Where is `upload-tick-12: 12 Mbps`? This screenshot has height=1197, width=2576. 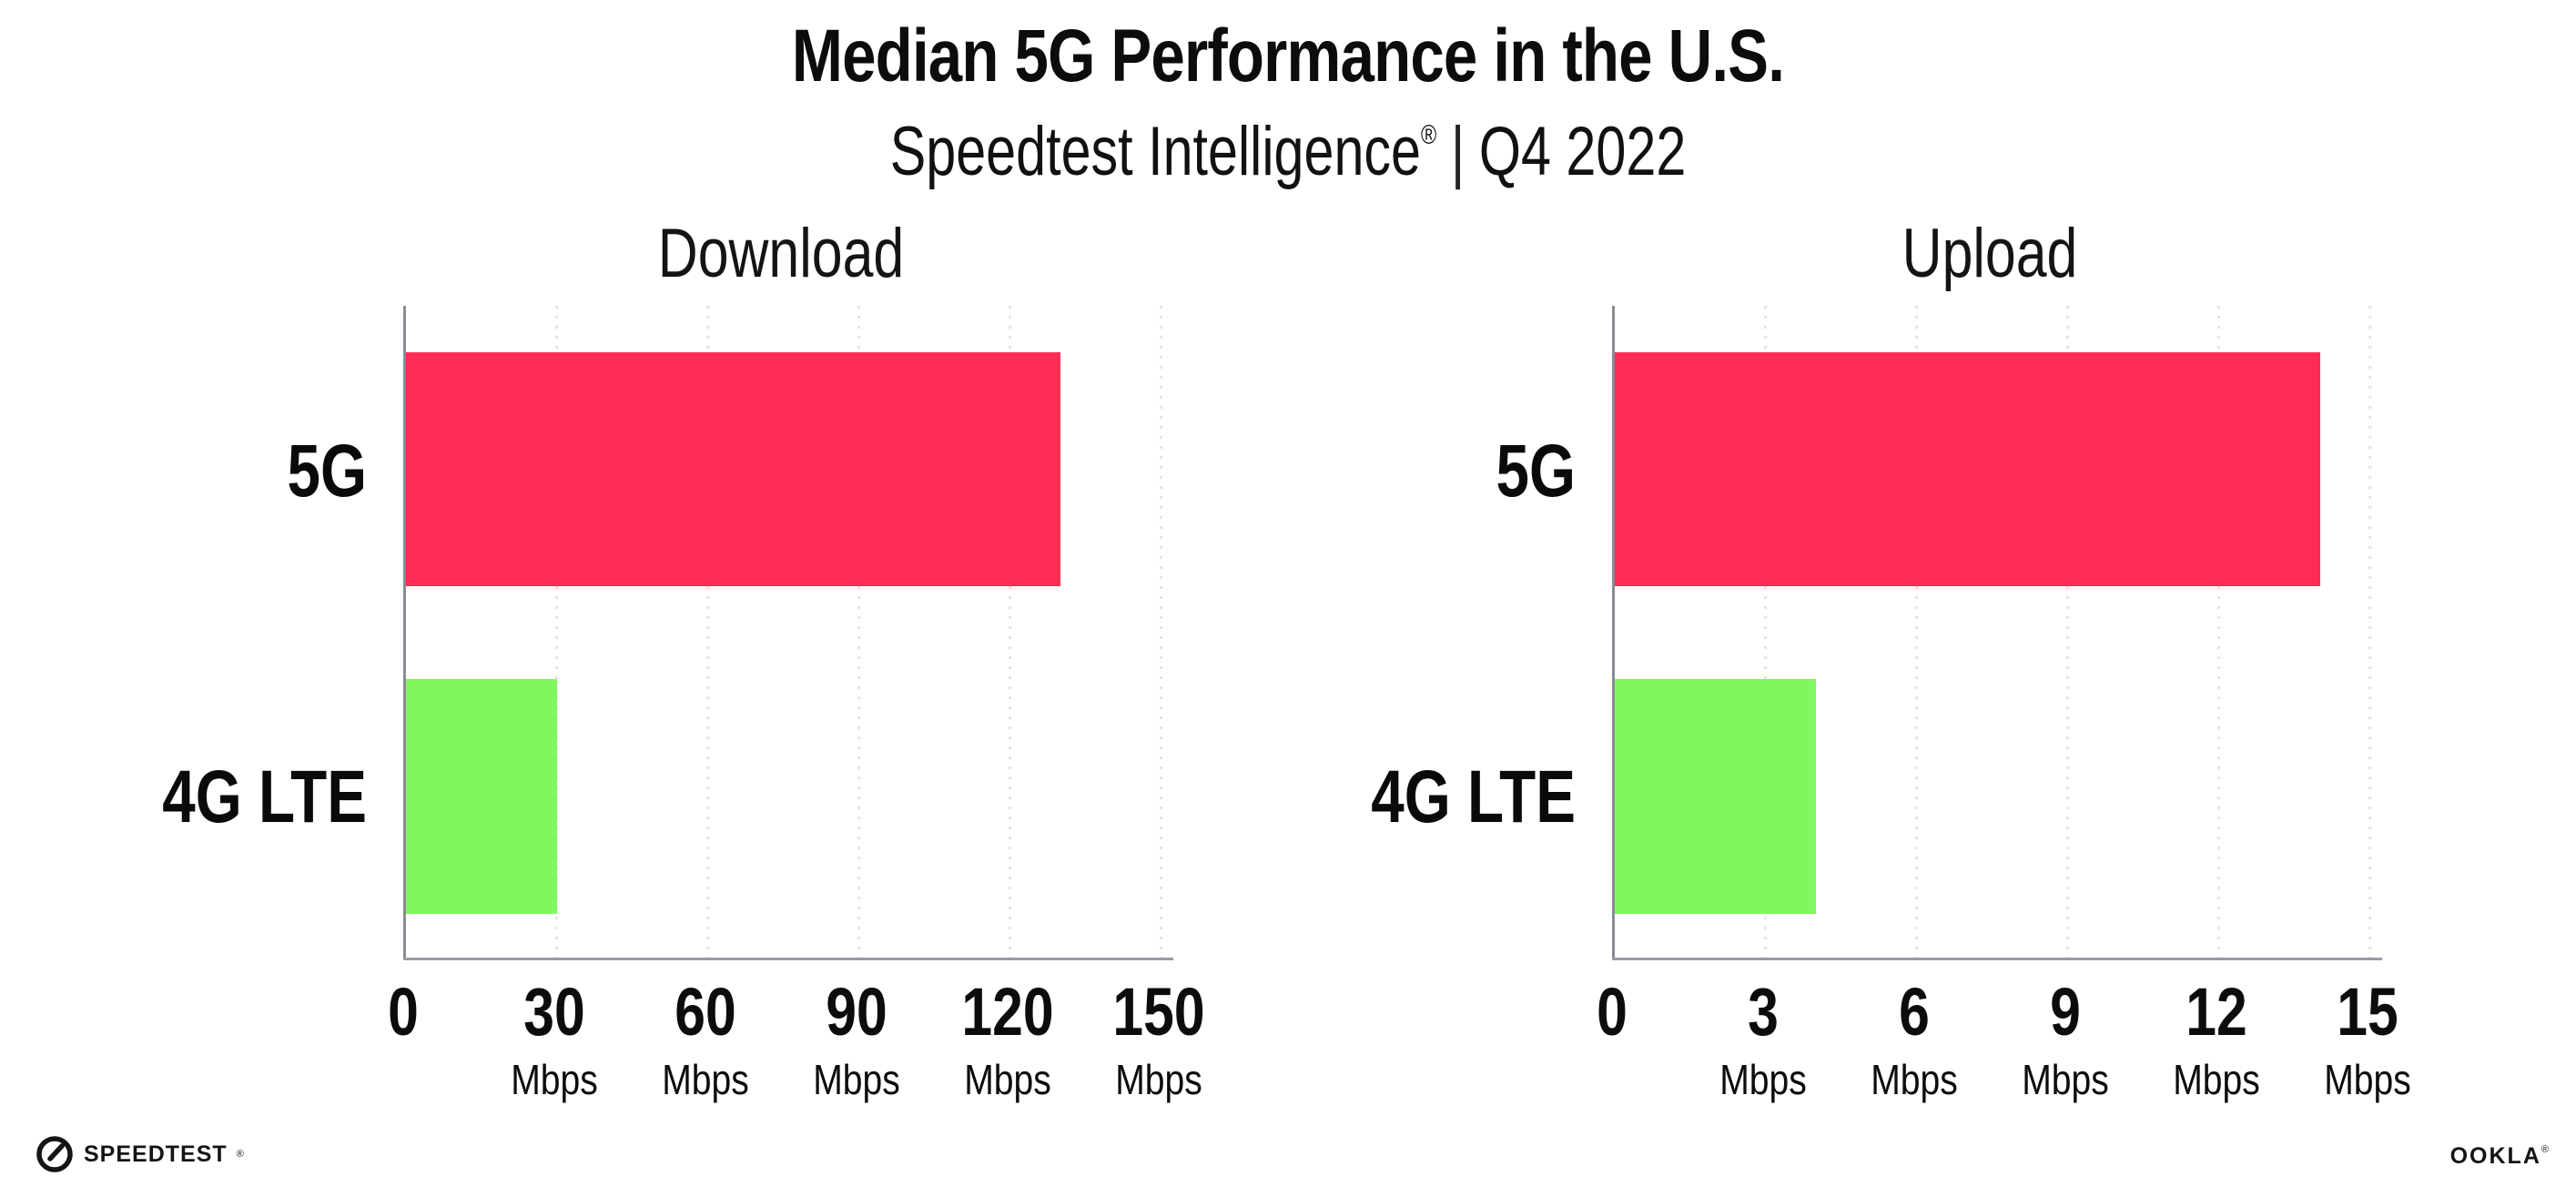 upload-tick-12: 12 Mbps is located at coordinates (2216, 1039).